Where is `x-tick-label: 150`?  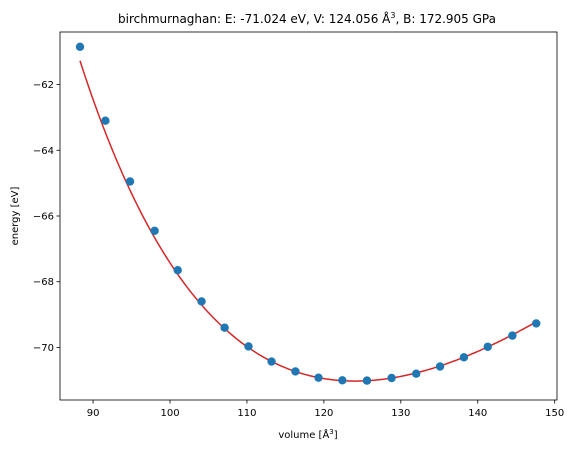
x-tick-label: 150 is located at coordinates (554, 413).